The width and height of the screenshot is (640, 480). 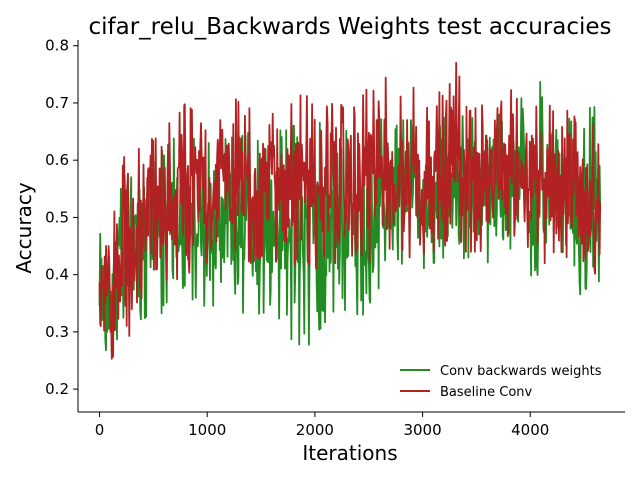 What do you see at coordinates (57, 389) in the screenshot?
I see `y-tick-label: 0.2` at bounding box center [57, 389].